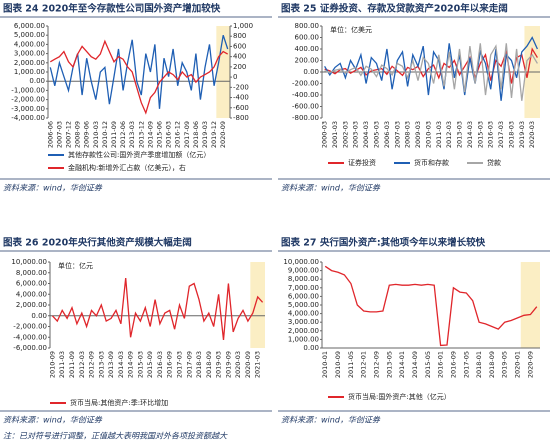 This screenshot has width=550, height=446. Describe the element at coordinates (239, 36) in the screenshot. I see `y2-tick-label: 800` at that location.